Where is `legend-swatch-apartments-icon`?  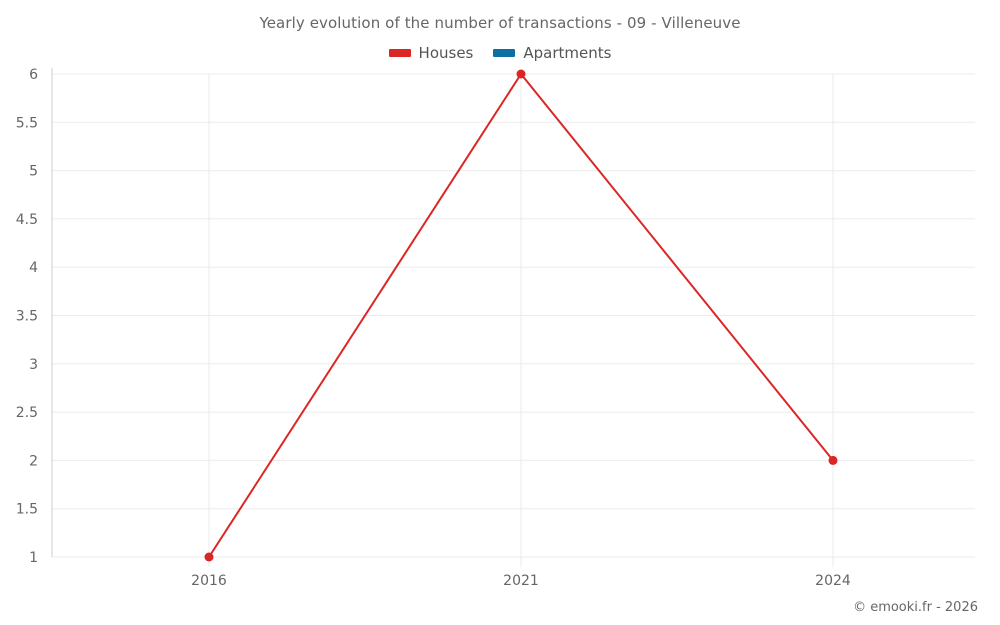 legend-swatch-apartments-icon is located at coordinates (504, 53).